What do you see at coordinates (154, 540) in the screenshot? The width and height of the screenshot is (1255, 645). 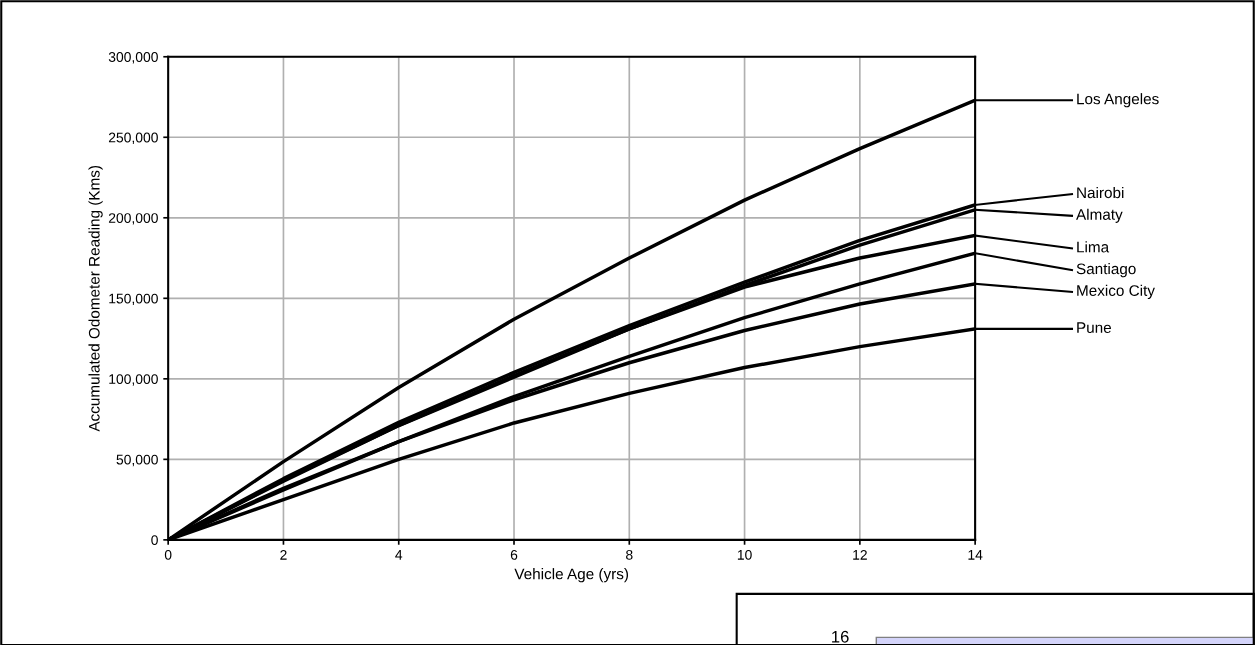 I see `y-tick-label: 0` at bounding box center [154, 540].